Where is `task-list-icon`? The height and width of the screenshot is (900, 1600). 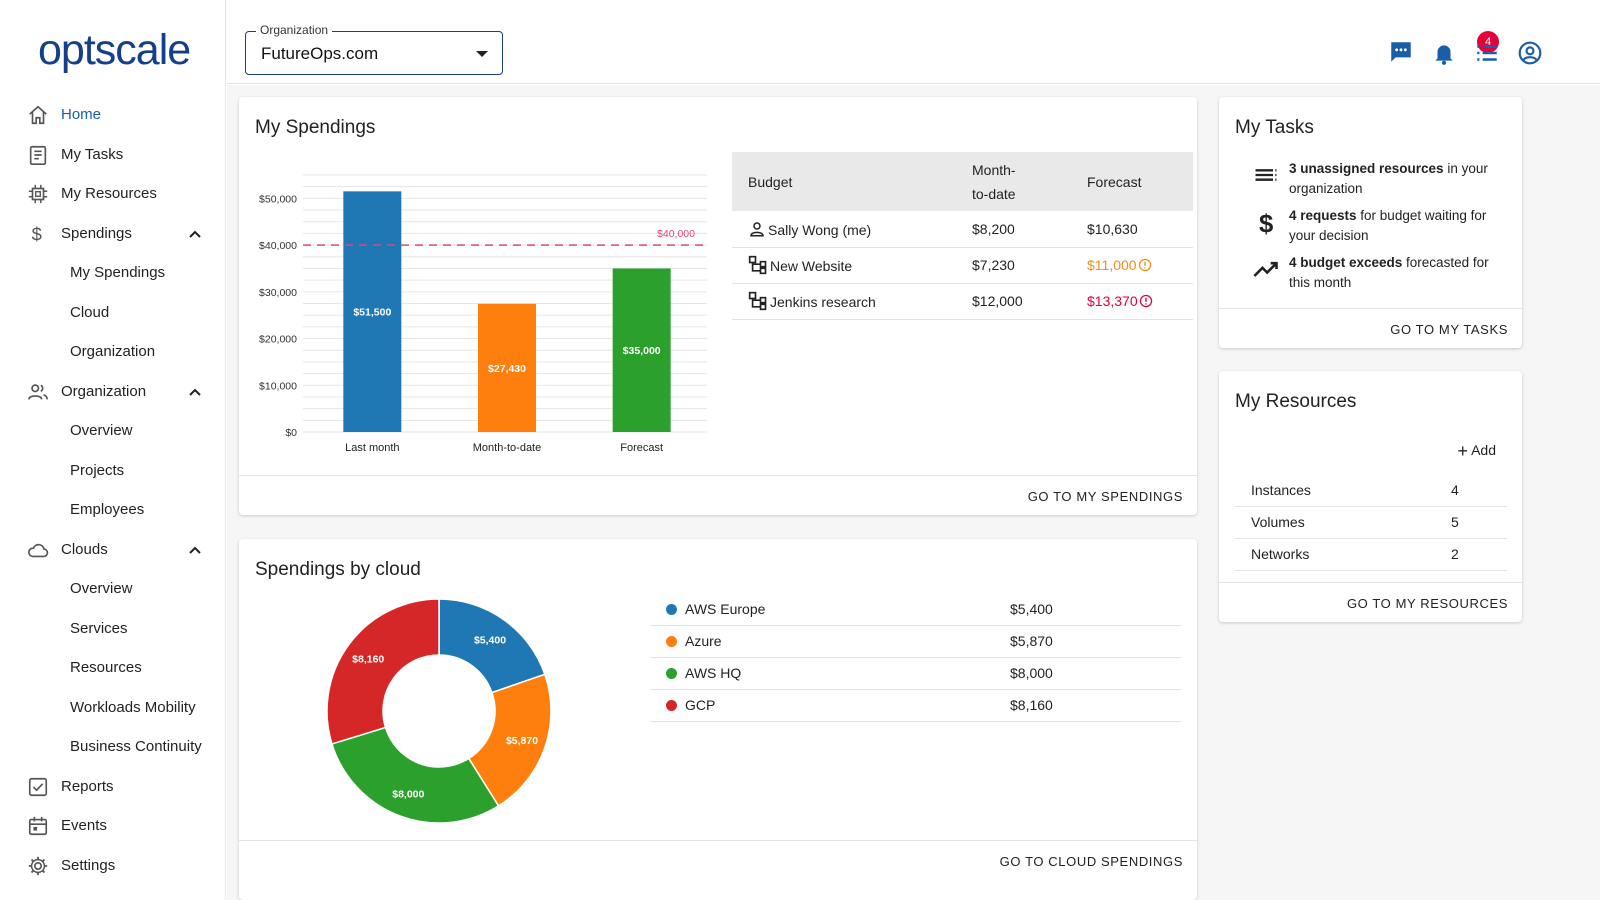
task-list-icon is located at coordinates (1487, 53).